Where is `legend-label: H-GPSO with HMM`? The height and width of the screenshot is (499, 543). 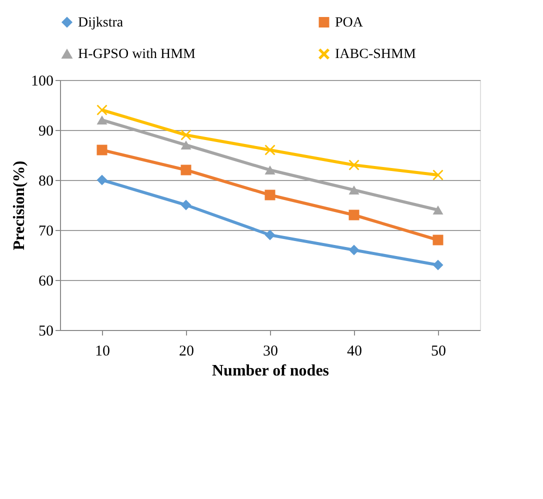
legend-label: H-GPSO with HMM is located at coordinates (137, 54).